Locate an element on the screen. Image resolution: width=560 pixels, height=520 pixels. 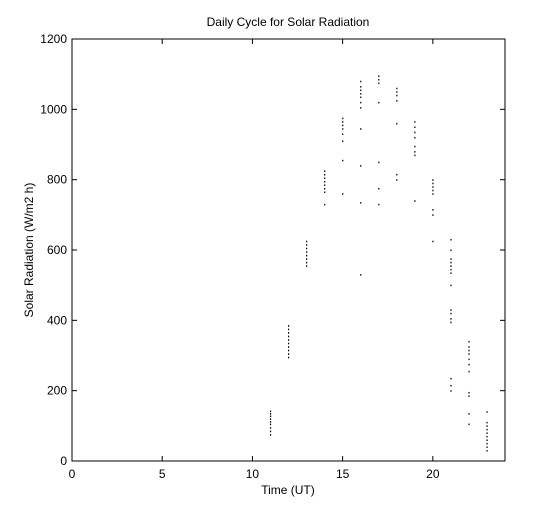
y-tick-label: 0 is located at coordinates (63, 461).